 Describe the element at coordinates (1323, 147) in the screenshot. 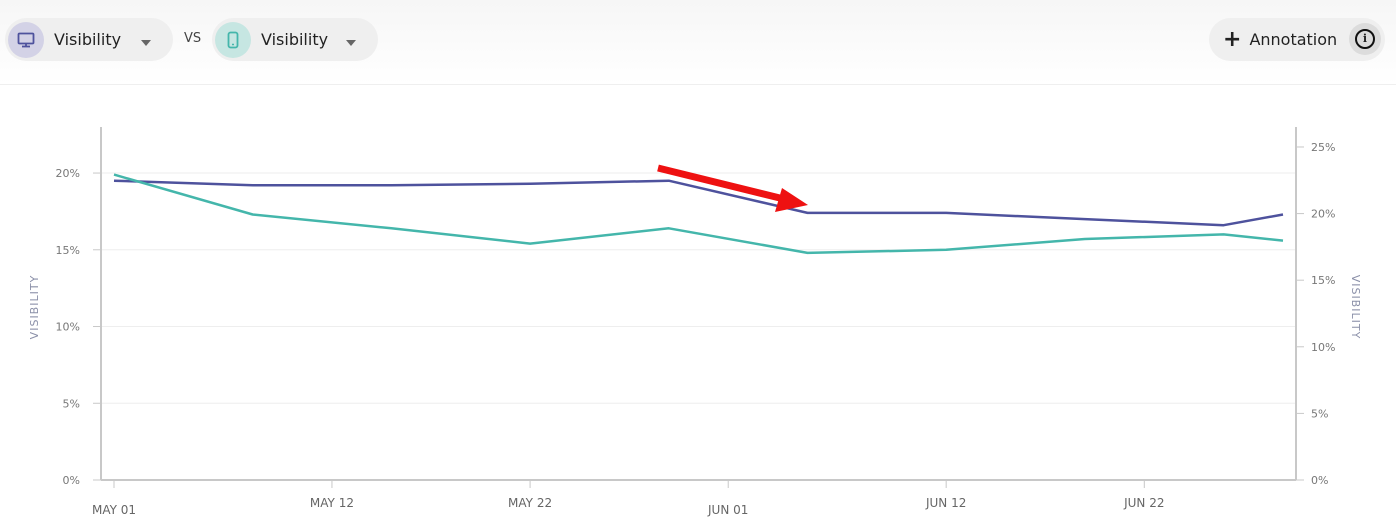

I see `right-y-tick-label: 25%` at that location.